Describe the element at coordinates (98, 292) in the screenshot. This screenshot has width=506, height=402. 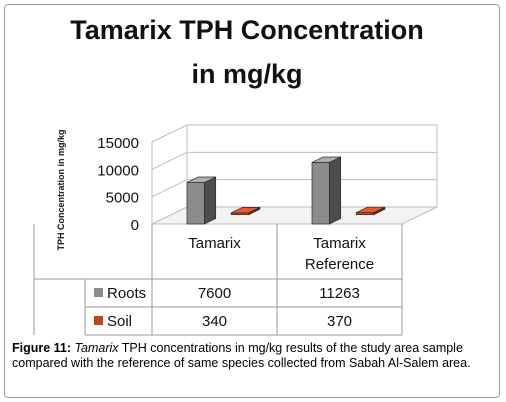
I see `legend-key-roots` at that location.